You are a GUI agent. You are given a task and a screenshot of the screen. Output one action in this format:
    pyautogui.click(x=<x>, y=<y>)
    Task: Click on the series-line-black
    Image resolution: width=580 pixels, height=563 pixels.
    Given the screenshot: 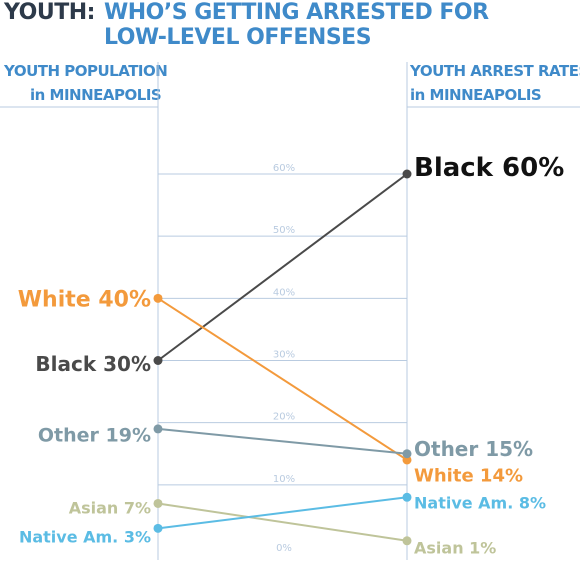 What is the action you would take?
    pyautogui.click(x=282, y=267)
    